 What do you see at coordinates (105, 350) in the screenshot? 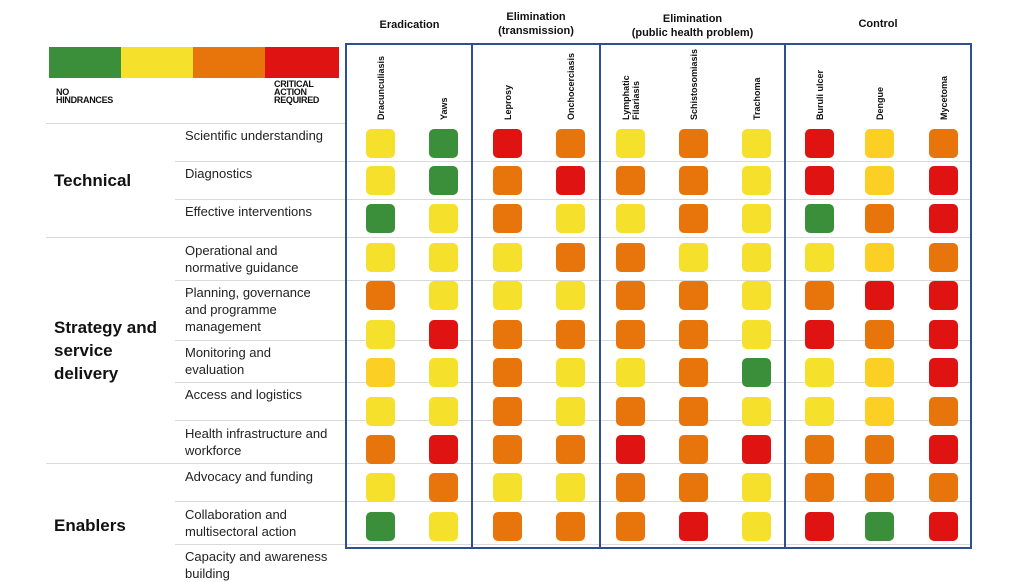
I see `category-strategy-service-delivery: Strategy and service delivery` at bounding box center [105, 350].